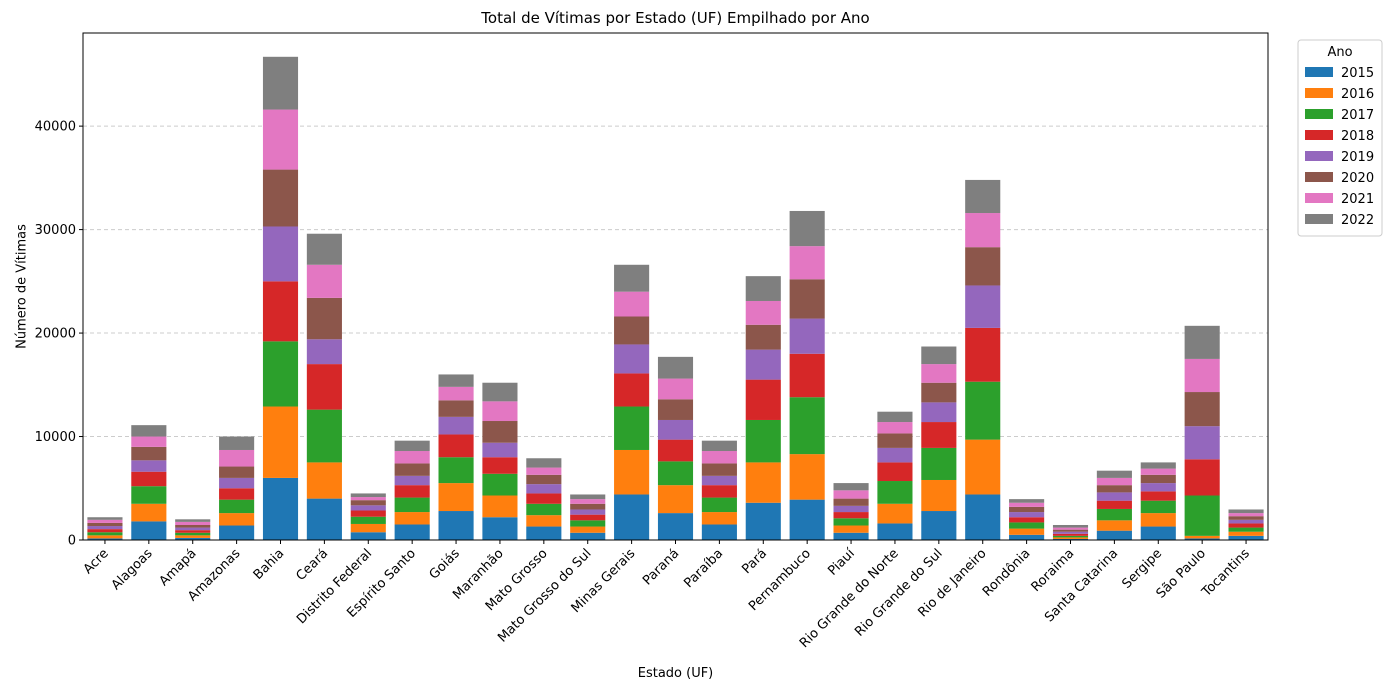  I want to click on y-tick-label: 0, so click(72, 541).